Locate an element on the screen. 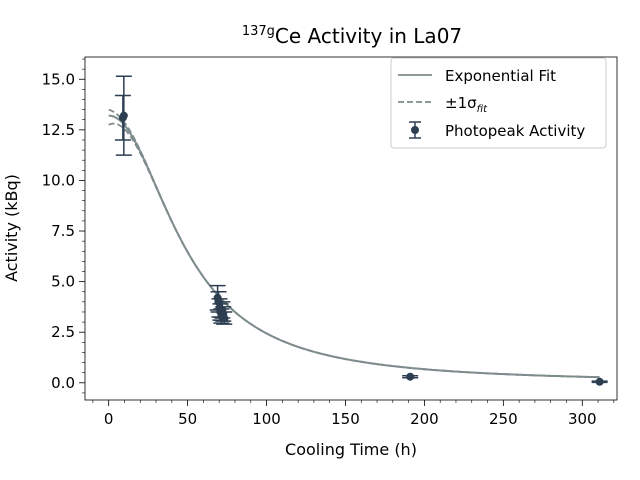 The image size is (640, 480). legend-point-label: Photopeak Activity is located at coordinates (515, 131).